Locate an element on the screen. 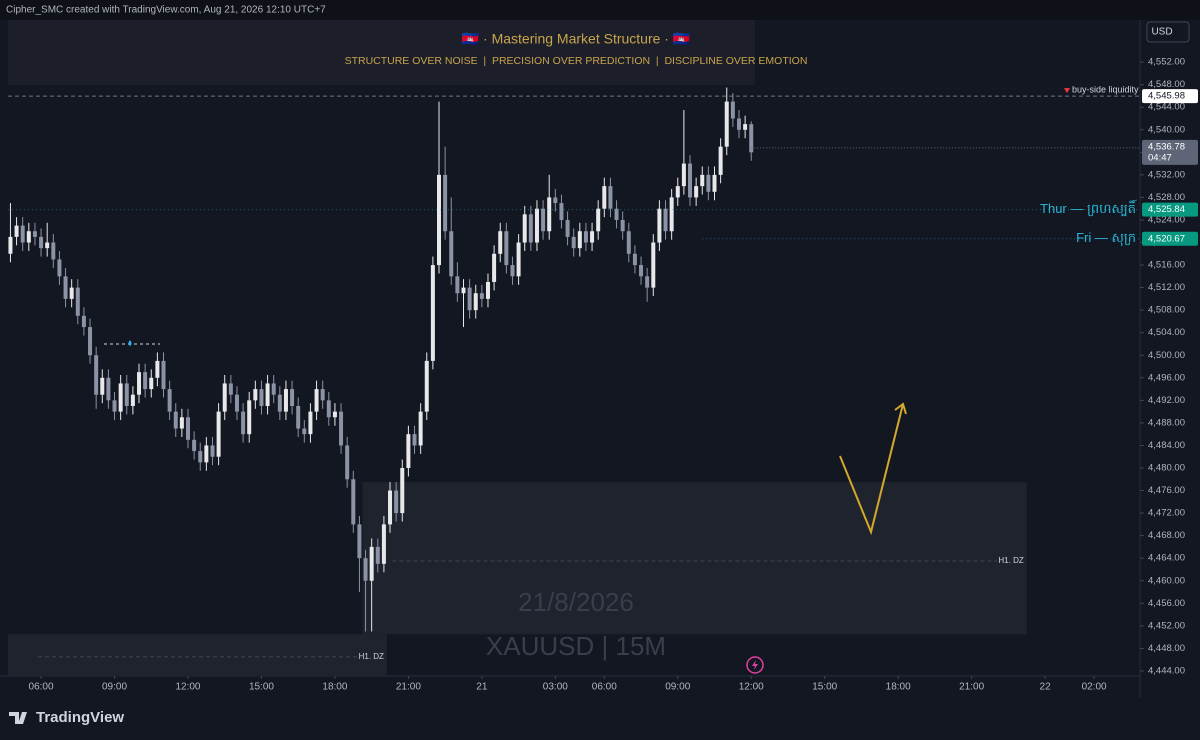 This screenshot has width=1200, height=740. logo-mark is located at coordinates (18, 718).